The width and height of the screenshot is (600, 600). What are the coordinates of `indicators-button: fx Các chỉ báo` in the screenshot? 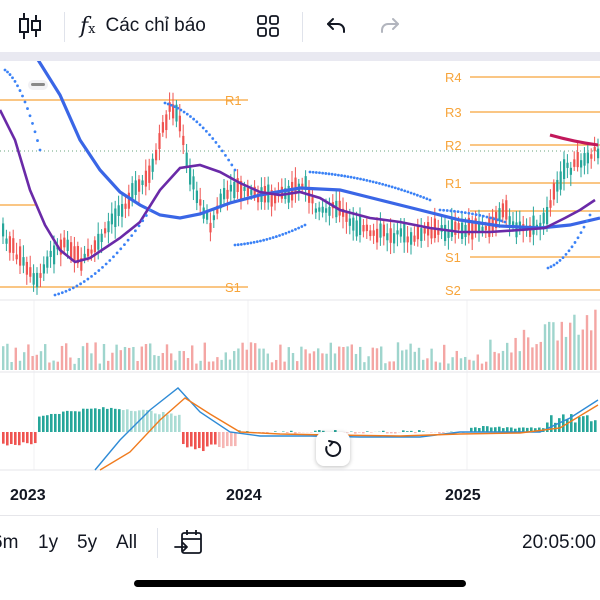 It's located at (160, 26).